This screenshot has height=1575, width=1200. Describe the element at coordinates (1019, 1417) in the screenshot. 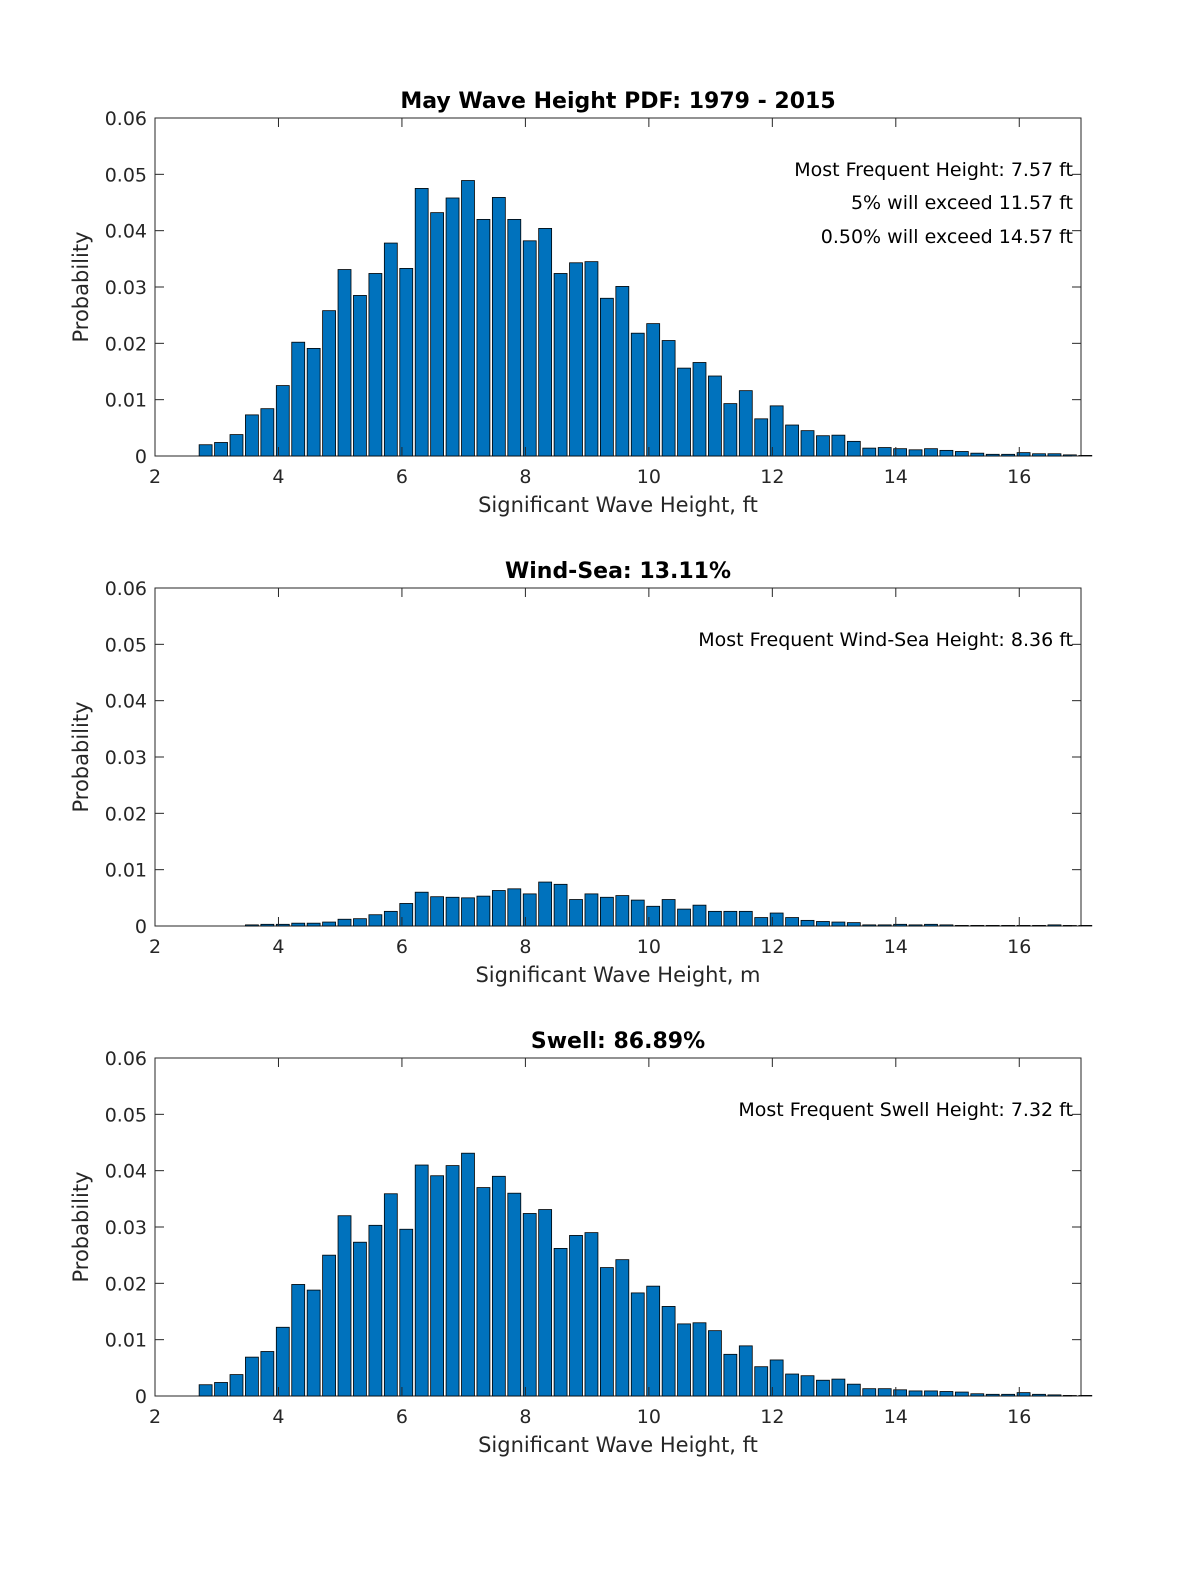

I see `x-tick-label: 16` at that location.